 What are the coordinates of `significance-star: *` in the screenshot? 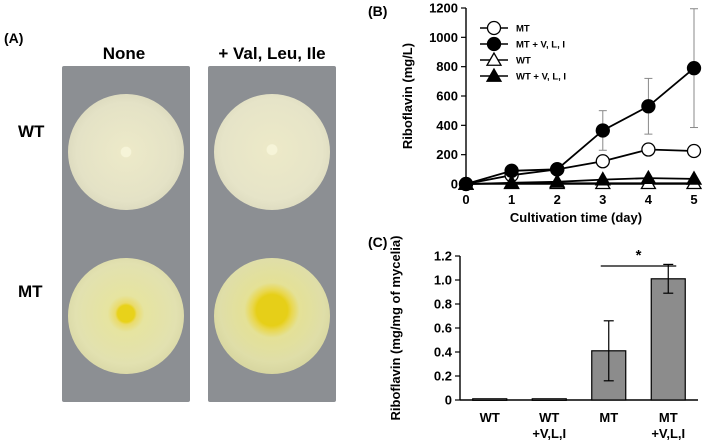 It's located at (639, 255).